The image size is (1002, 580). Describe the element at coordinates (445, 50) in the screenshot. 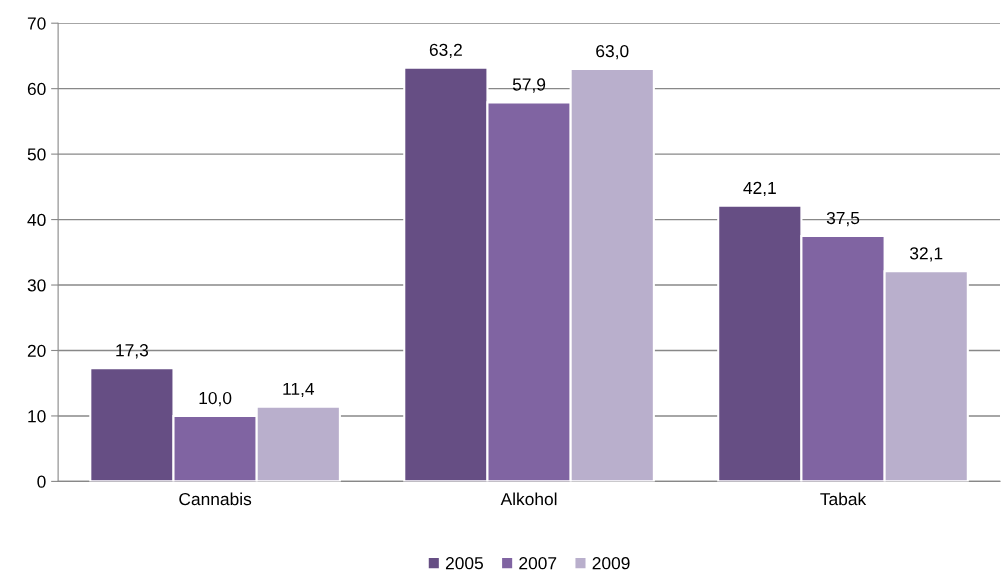

I see `data-label: 63,2` at that location.